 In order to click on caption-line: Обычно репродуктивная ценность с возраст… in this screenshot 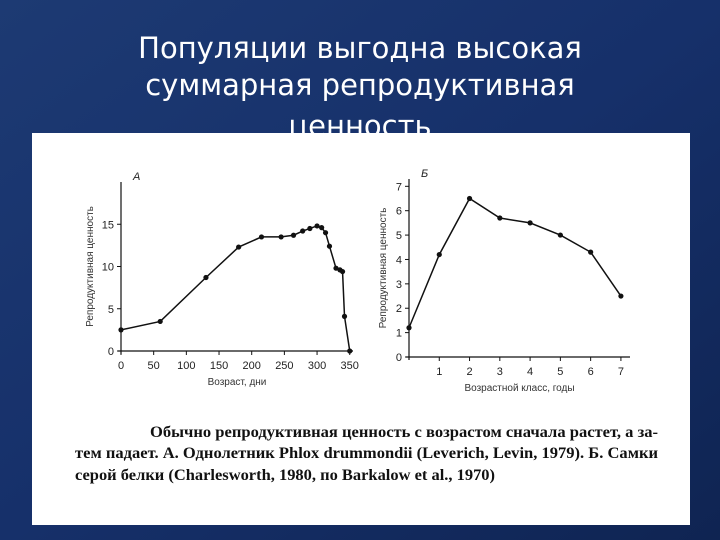, I will do `click(404, 432)`.